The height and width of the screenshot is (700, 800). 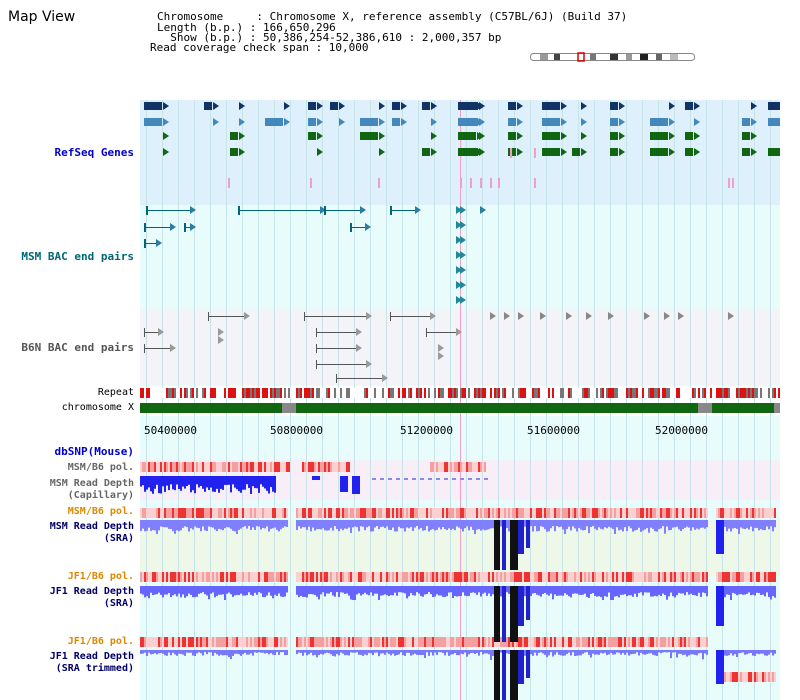 I want to click on track-label-msm-bac: MSM BAC end pairs, so click(x=77, y=256).